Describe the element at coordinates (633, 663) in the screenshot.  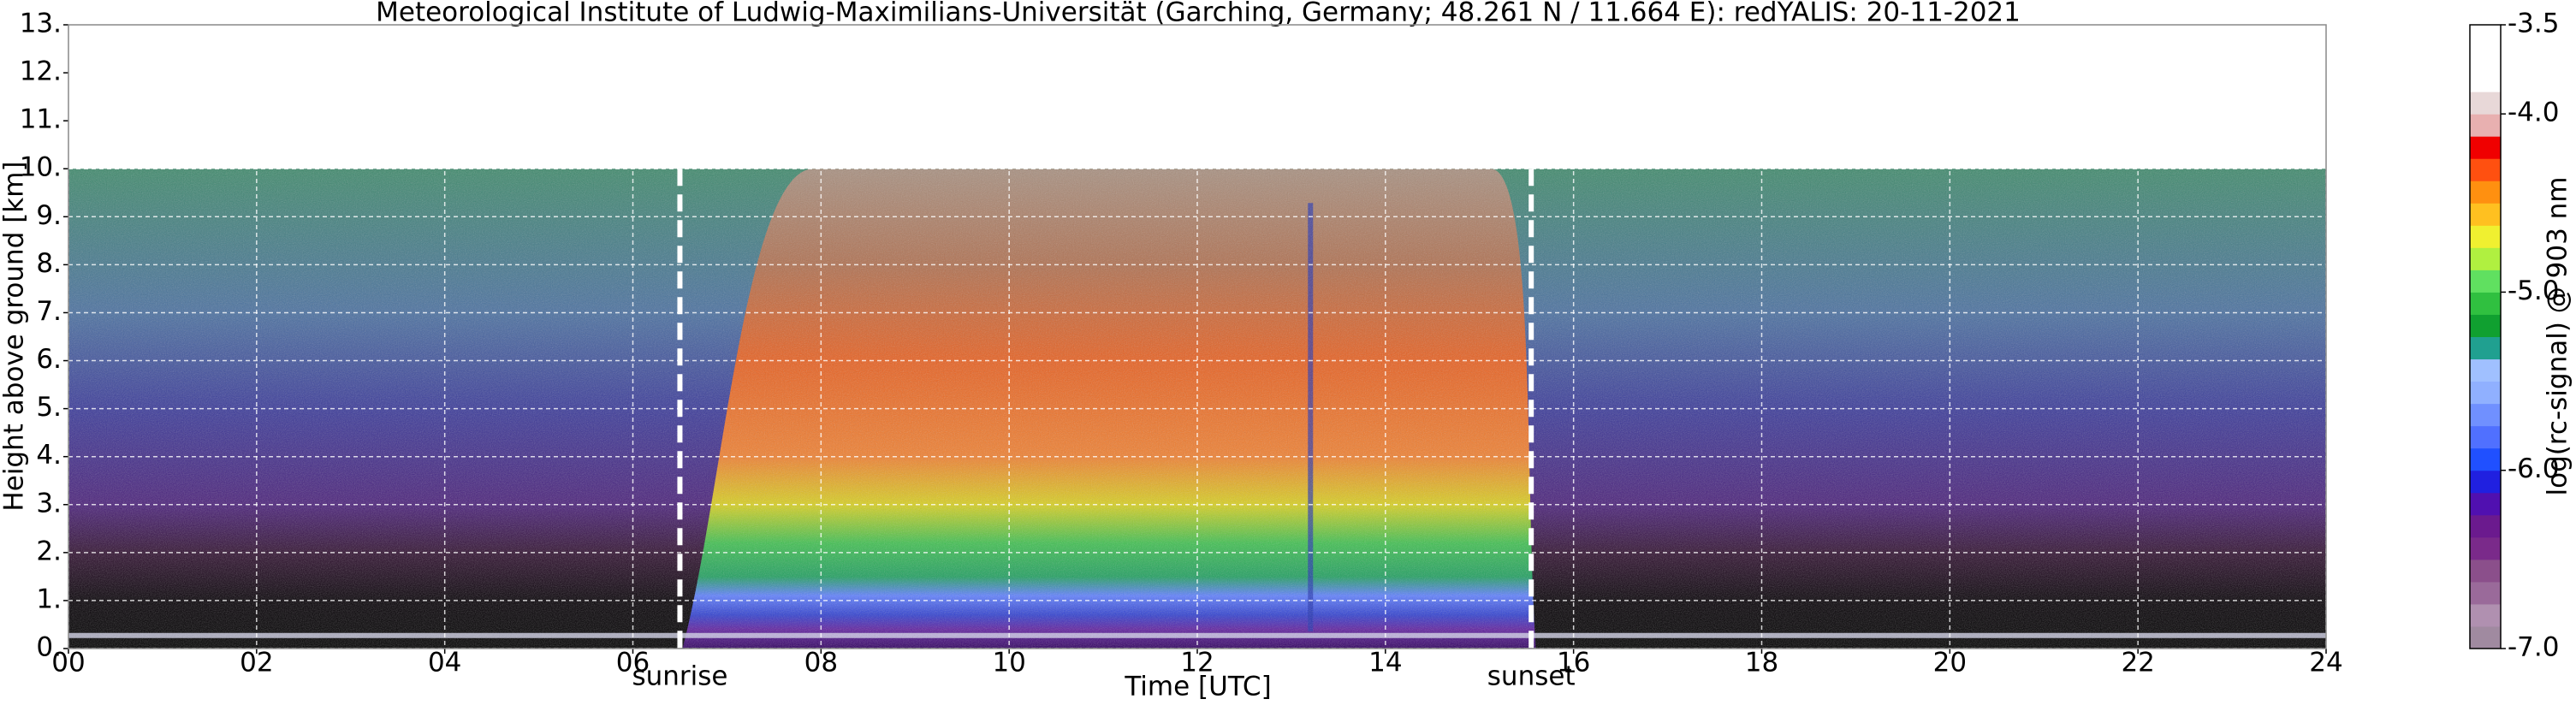
I see `x-tick-label: 06` at that location.